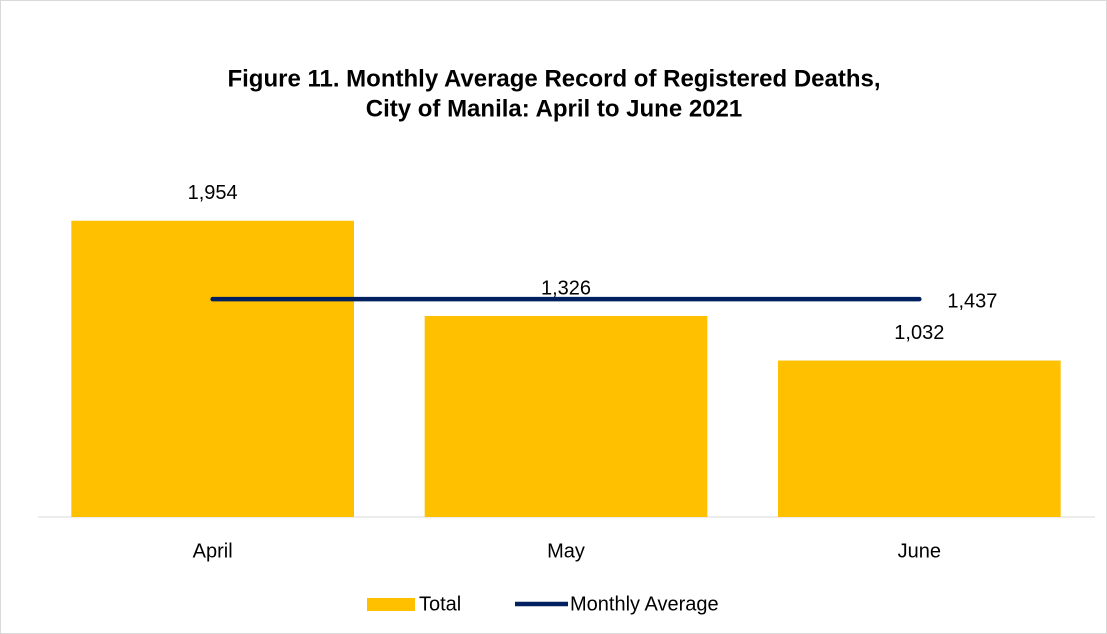 This screenshot has height=634, width=1107. Describe the element at coordinates (972, 301) in the screenshot. I see `data-label: 1,437` at that location.